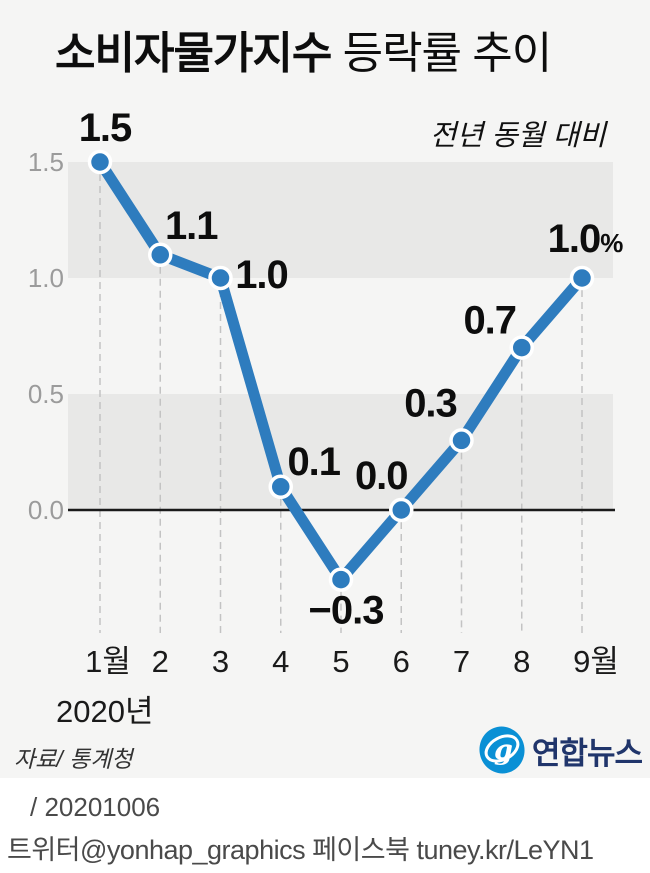  I want to click on data-point-label: 0.3, so click(430, 403).